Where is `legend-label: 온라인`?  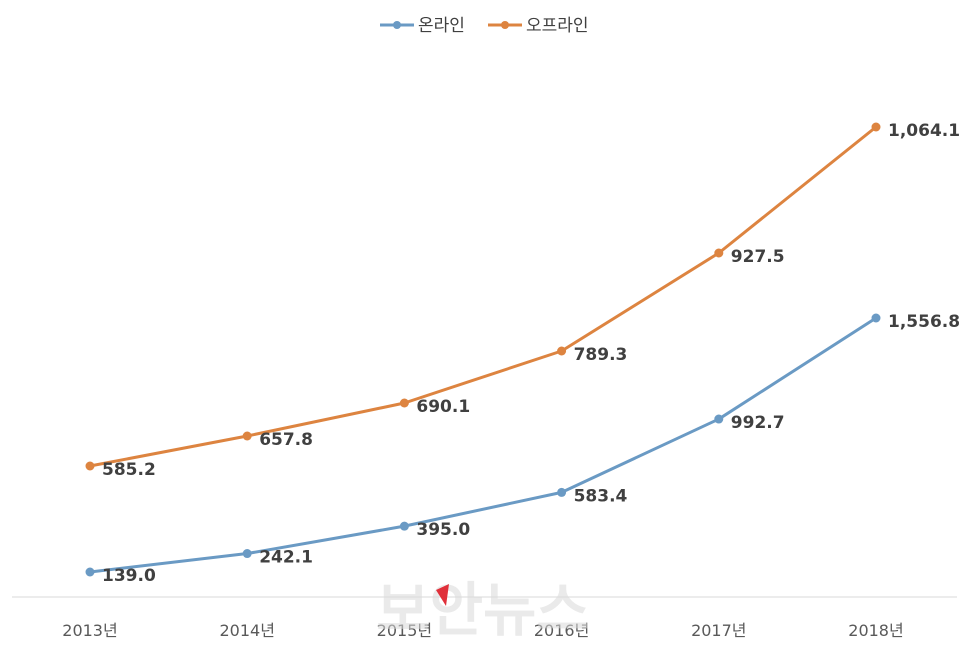 legend-label: 온라인 is located at coordinates (441, 26).